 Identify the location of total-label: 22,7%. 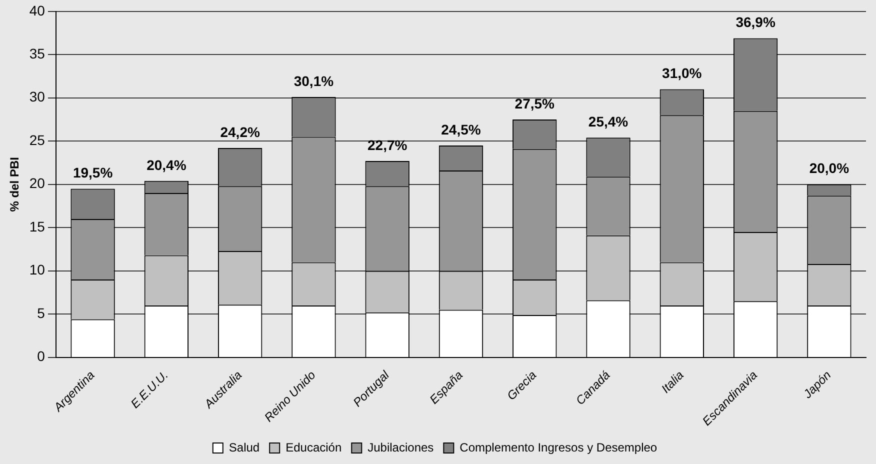
(387, 144).